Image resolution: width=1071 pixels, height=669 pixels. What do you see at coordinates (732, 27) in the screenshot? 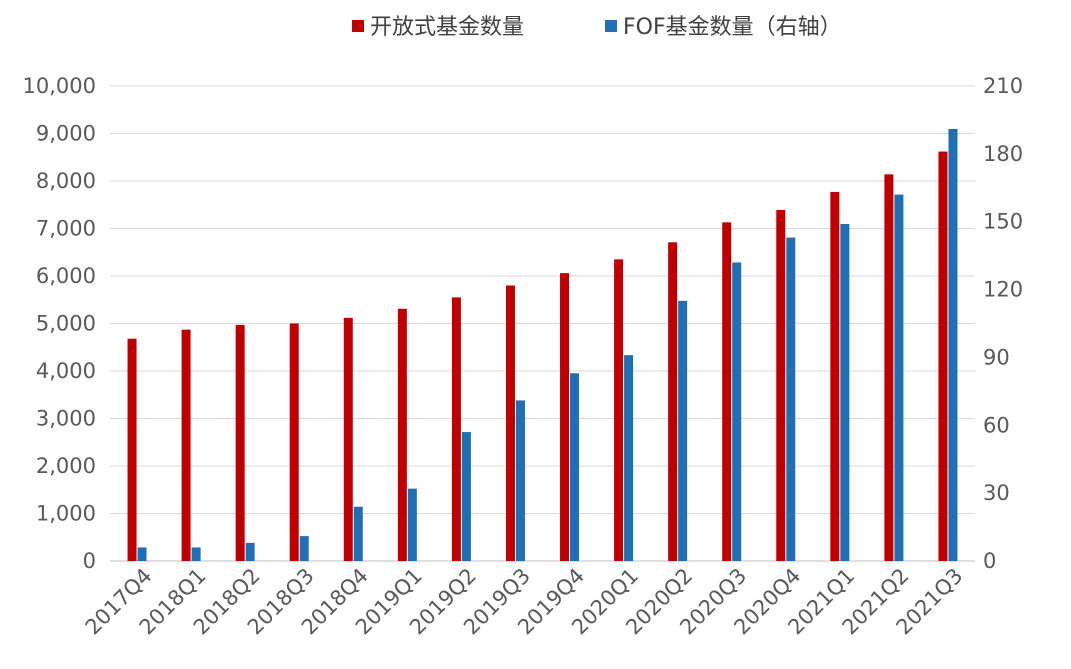
I see `legend-label-fof-funds: FOF基金数量（右轴）` at bounding box center [732, 27].